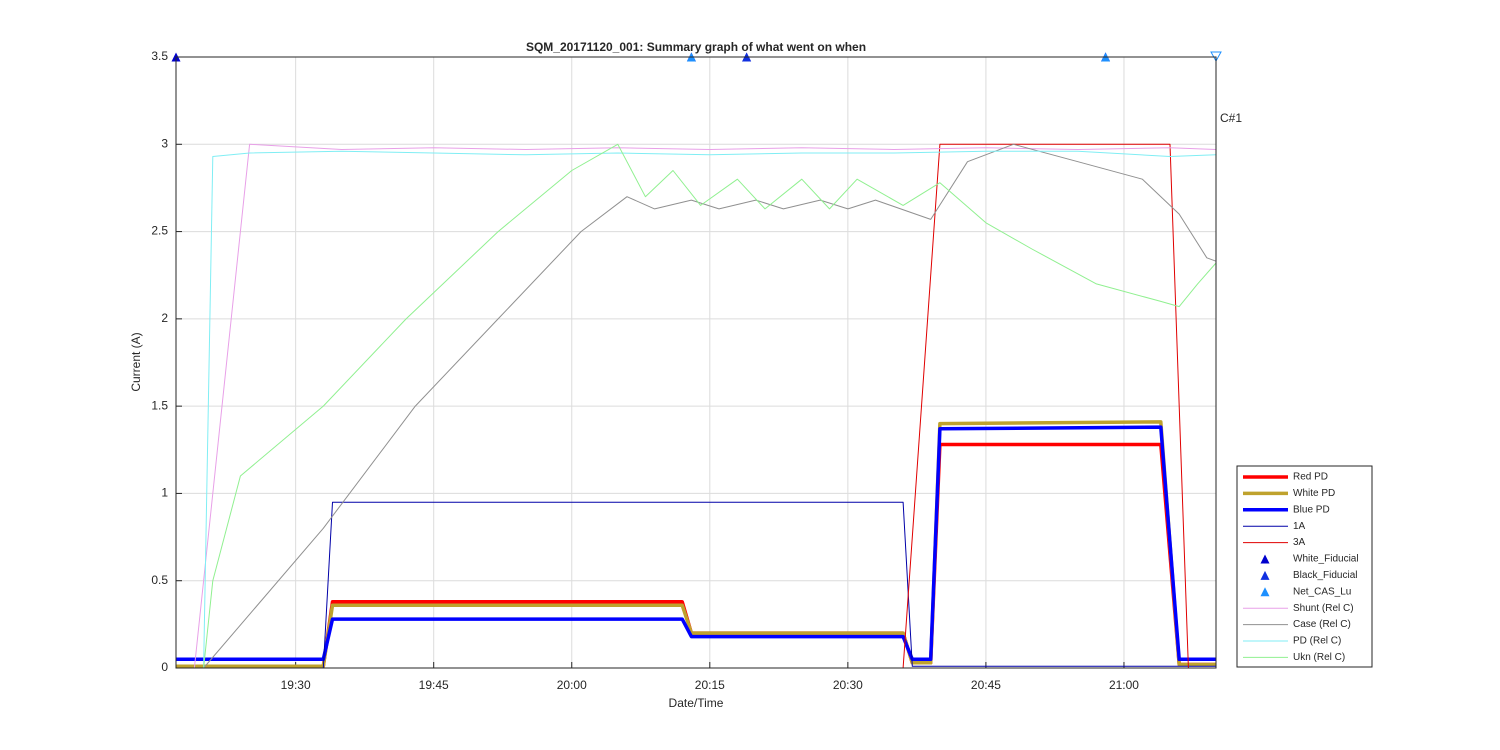 This screenshot has width=1500, height=750. Describe the element at coordinates (572, 685) in the screenshot. I see `x-tick-label: 20:00` at that location.